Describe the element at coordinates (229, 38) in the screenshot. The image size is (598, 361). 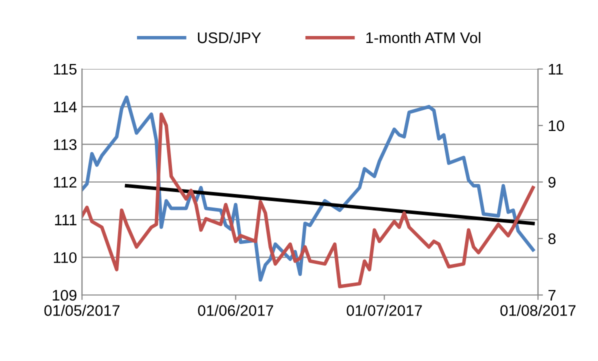
I see `legend-label: USD/JPY` at that location.